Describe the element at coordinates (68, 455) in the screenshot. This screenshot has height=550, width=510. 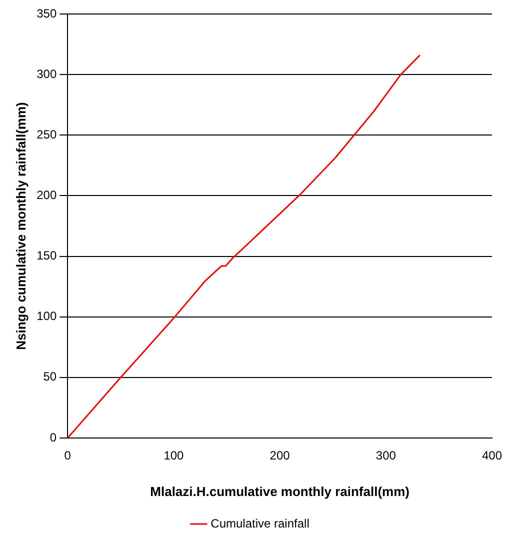
I see `x-tick-label: 0` at that location.